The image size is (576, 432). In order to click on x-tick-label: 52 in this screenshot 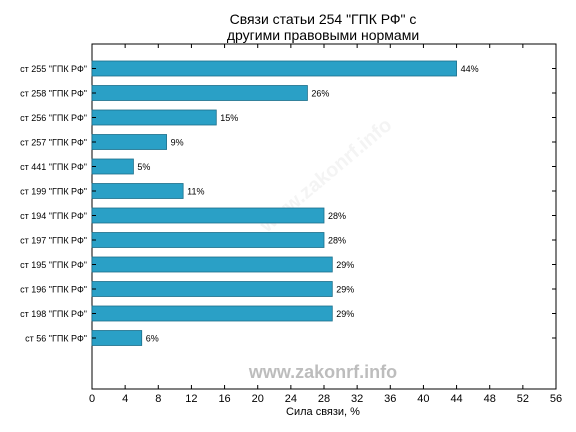, I will do `click(523, 399)`.